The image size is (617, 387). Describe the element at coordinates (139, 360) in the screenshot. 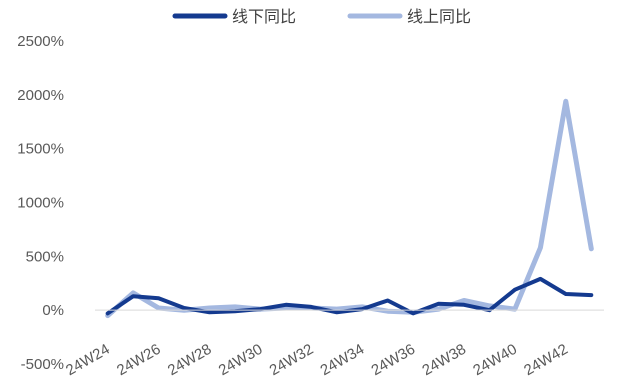

I see `x-tick-label: 24W26` at that location.